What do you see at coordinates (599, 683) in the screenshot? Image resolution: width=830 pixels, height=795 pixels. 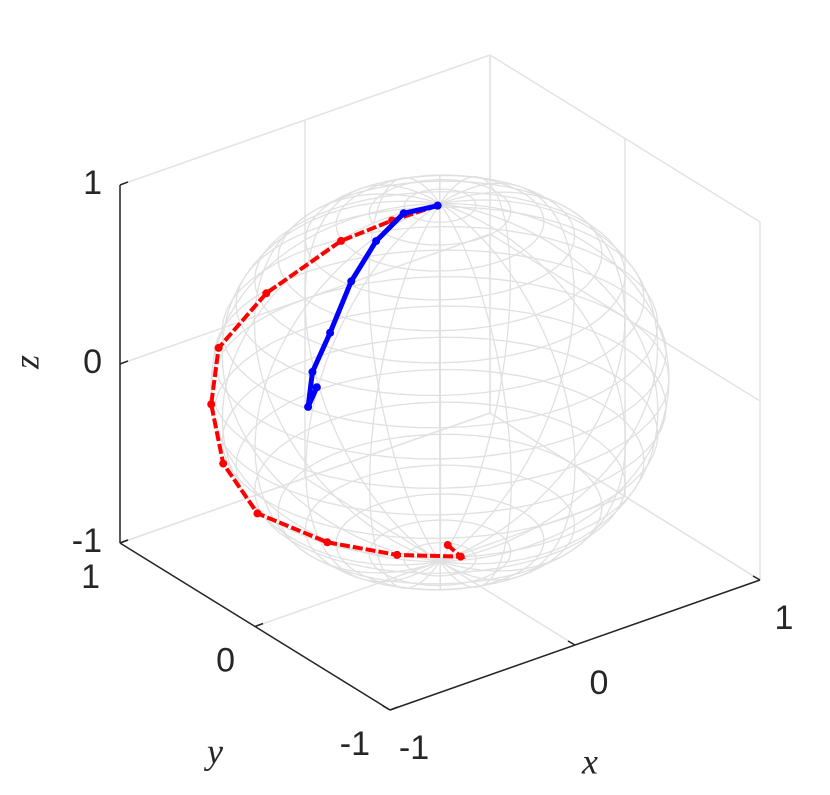 I see `x-tick-label: 0` at bounding box center [599, 683].